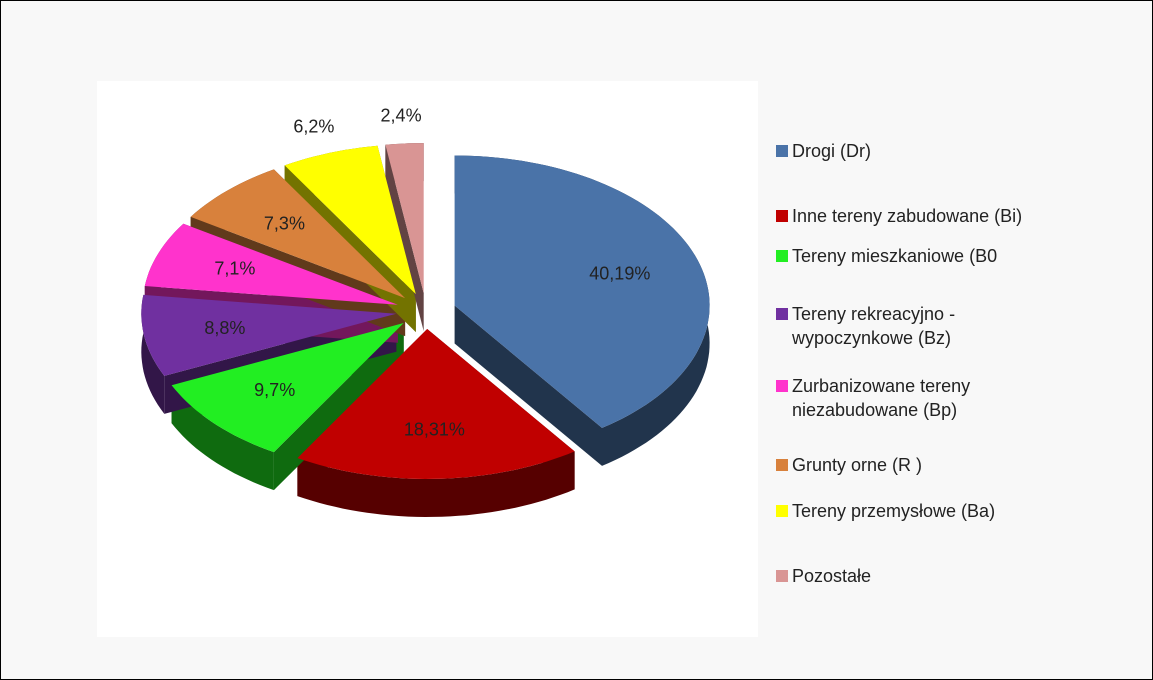  Describe the element at coordinates (284, 224) in the screenshot. I see `data-label: 7,3%` at that location.